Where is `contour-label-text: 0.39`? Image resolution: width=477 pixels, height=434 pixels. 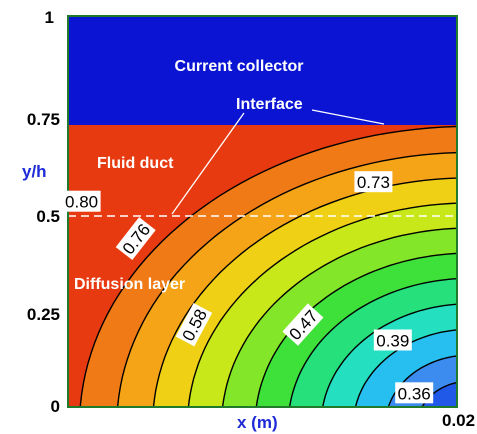
contour-label-text: 0.39 is located at coordinates (392, 341).